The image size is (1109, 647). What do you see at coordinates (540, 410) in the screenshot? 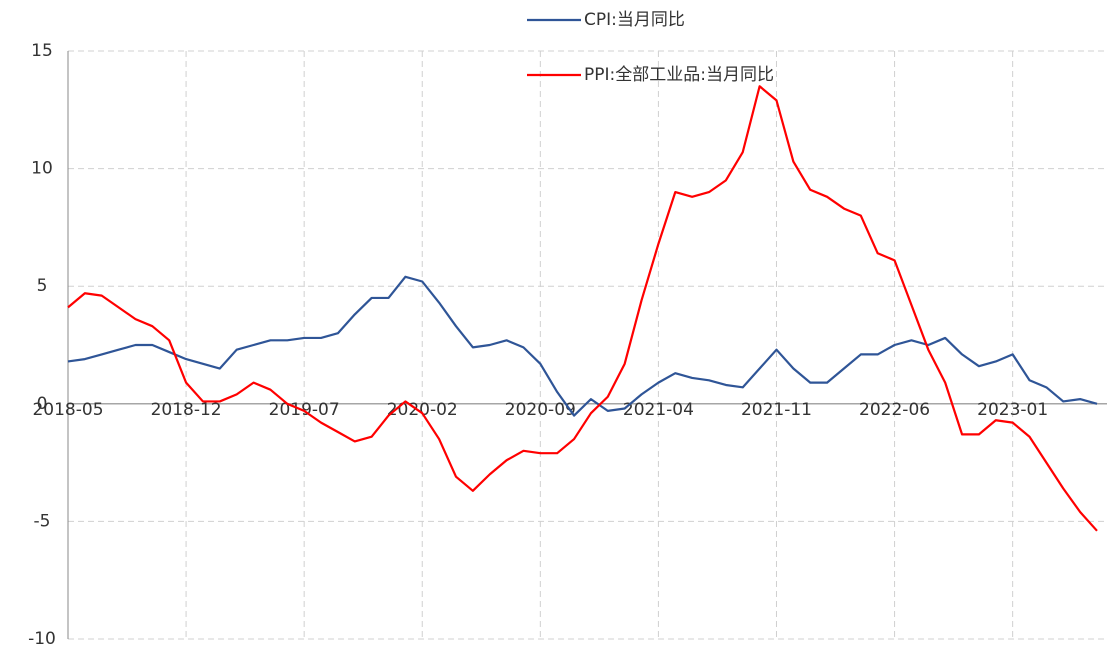
I see `x-tick-label: 2020-09` at bounding box center [540, 410].